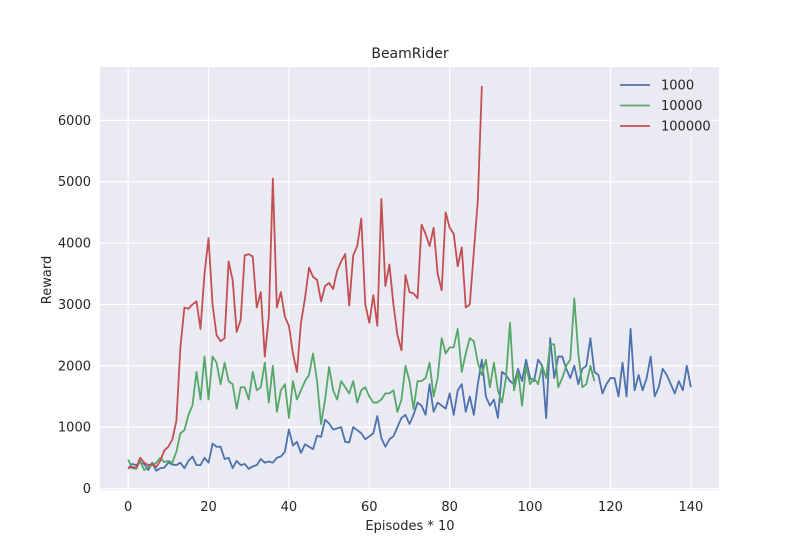 Image resolution: width=800 pixels, height=554 pixels. Describe the element at coordinates (74, 121) in the screenshot. I see `y-tick-label: 6000` at that location.